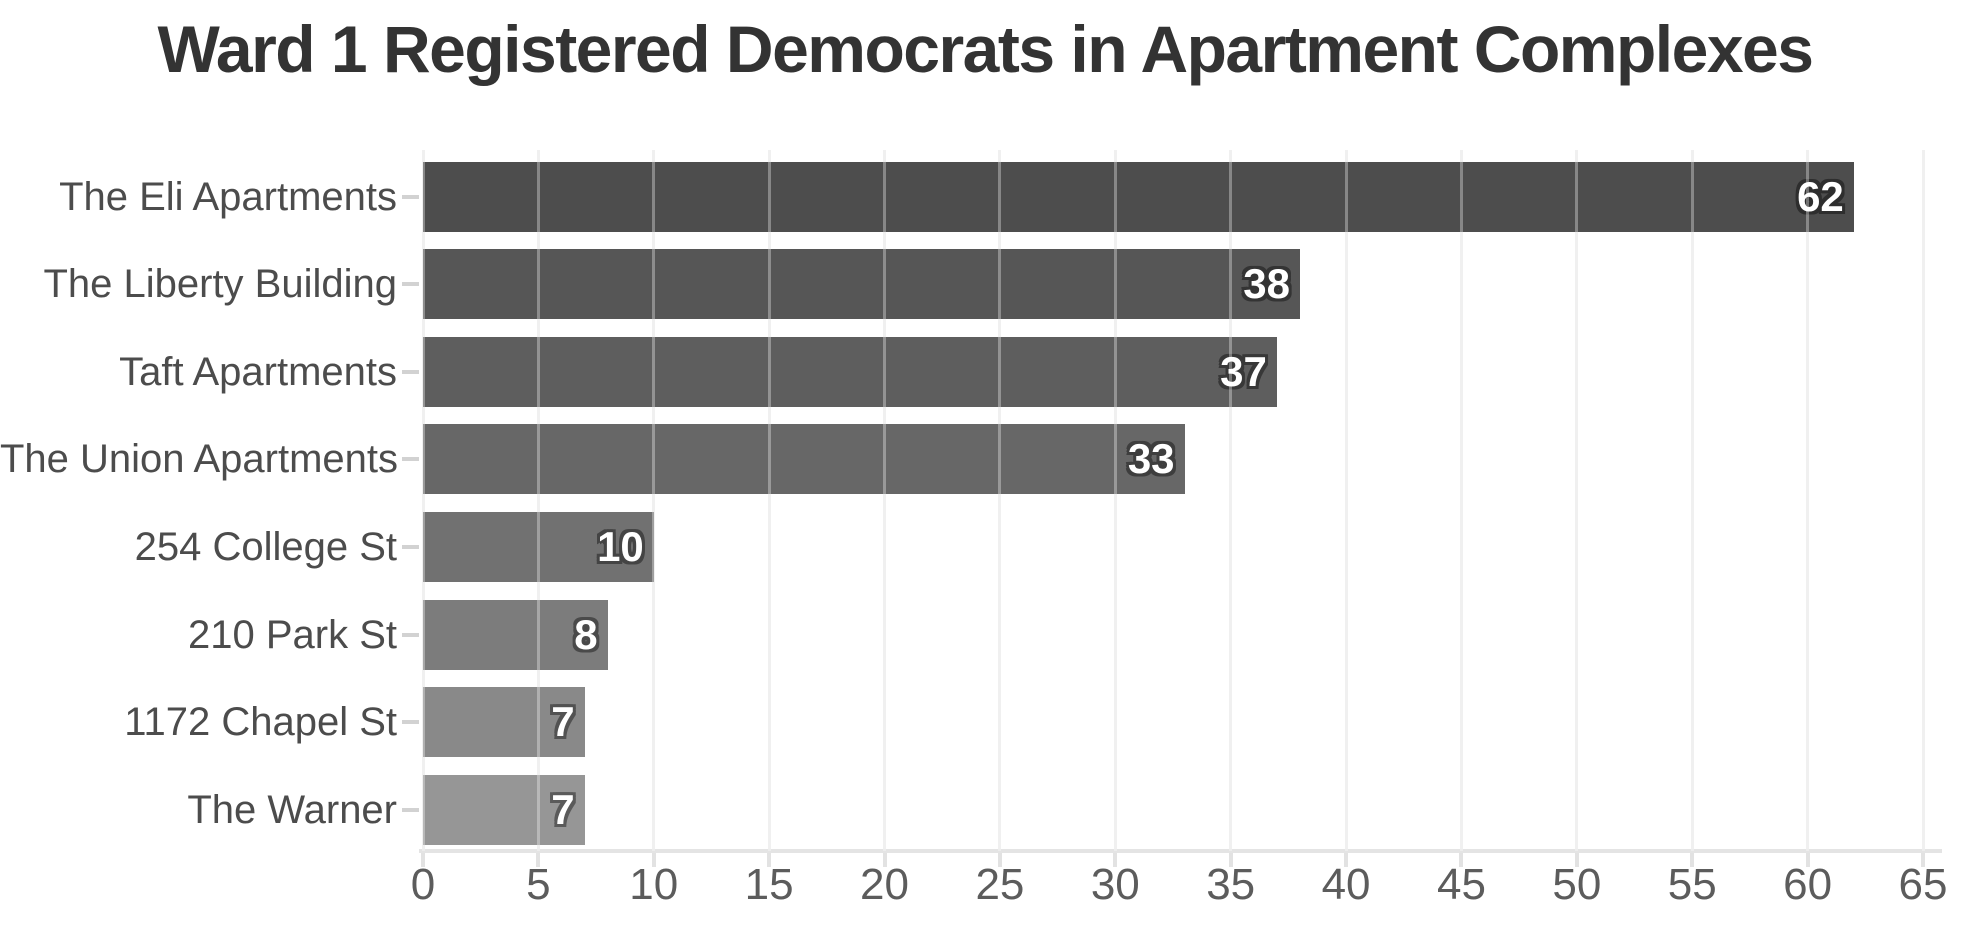  Describe the element at coordinates (258, 371) in the screenshot. I see `category-label: Taft Apartments` at that location.